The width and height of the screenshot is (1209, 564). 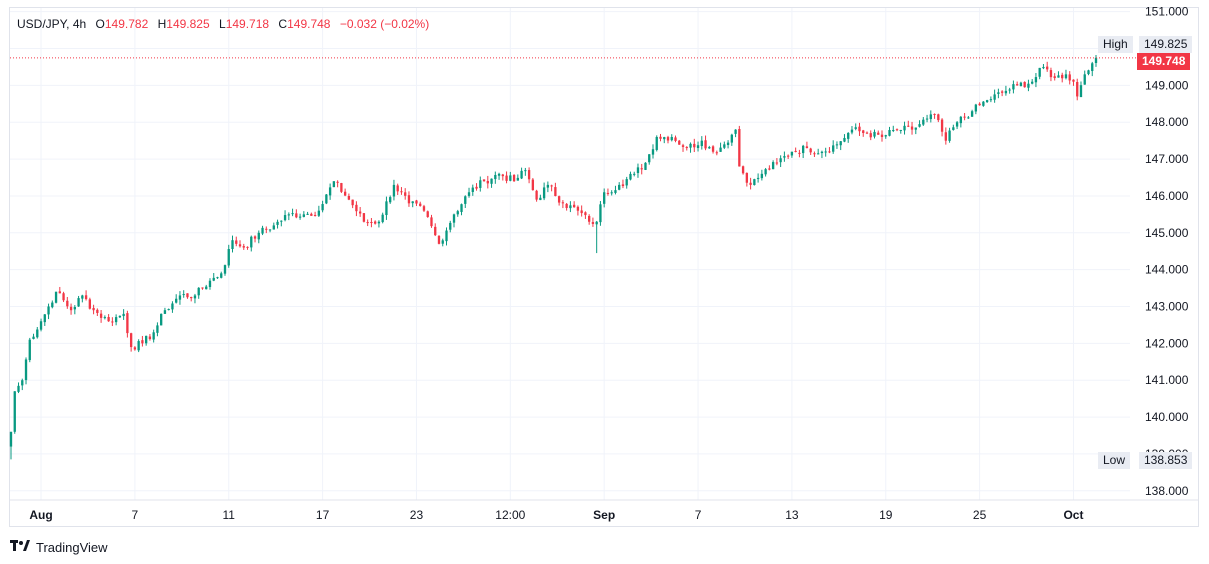 I want to click on x-tick-label: 7, so click(x=698, y=515).